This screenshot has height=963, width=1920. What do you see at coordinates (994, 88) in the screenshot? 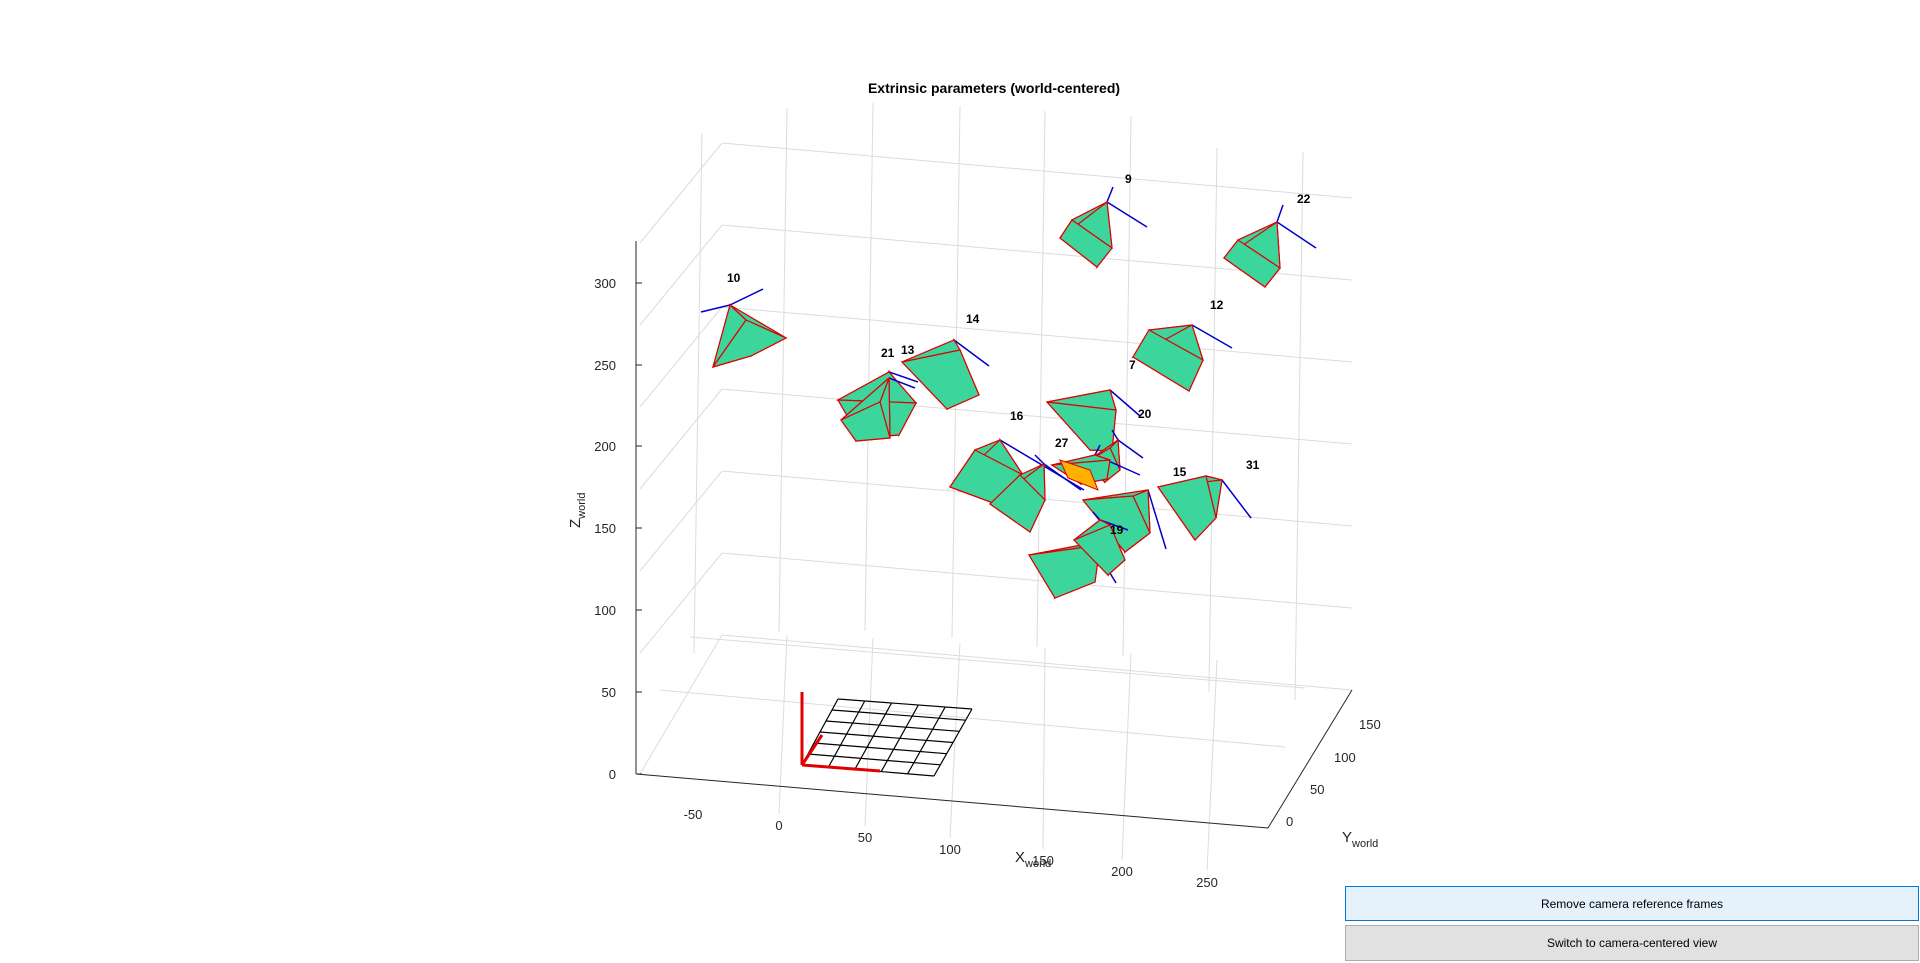
I see `figure-title: Extrinsic parameters (world-centered)` at bounding box center [994, 88].